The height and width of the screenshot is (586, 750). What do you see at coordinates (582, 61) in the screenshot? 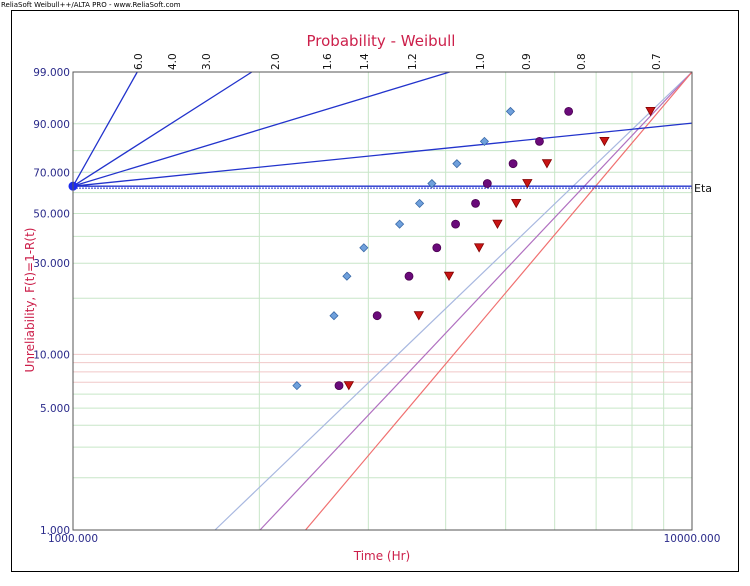
I see `beta-tick-label: 0.8` at bounding box center [582, 61].